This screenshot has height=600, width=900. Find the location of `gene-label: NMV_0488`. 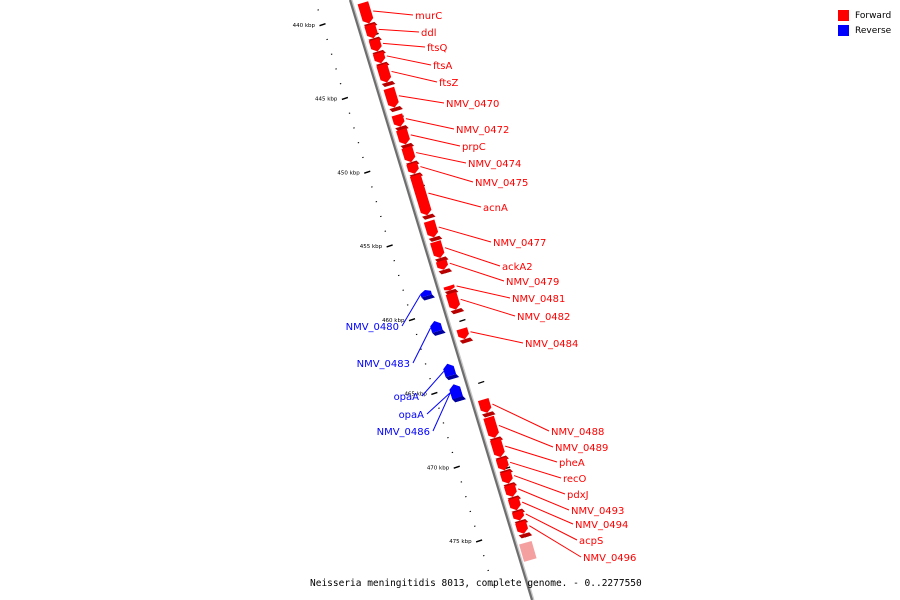

gene-label: NMV_0488 is located at coordinates (577, 432).